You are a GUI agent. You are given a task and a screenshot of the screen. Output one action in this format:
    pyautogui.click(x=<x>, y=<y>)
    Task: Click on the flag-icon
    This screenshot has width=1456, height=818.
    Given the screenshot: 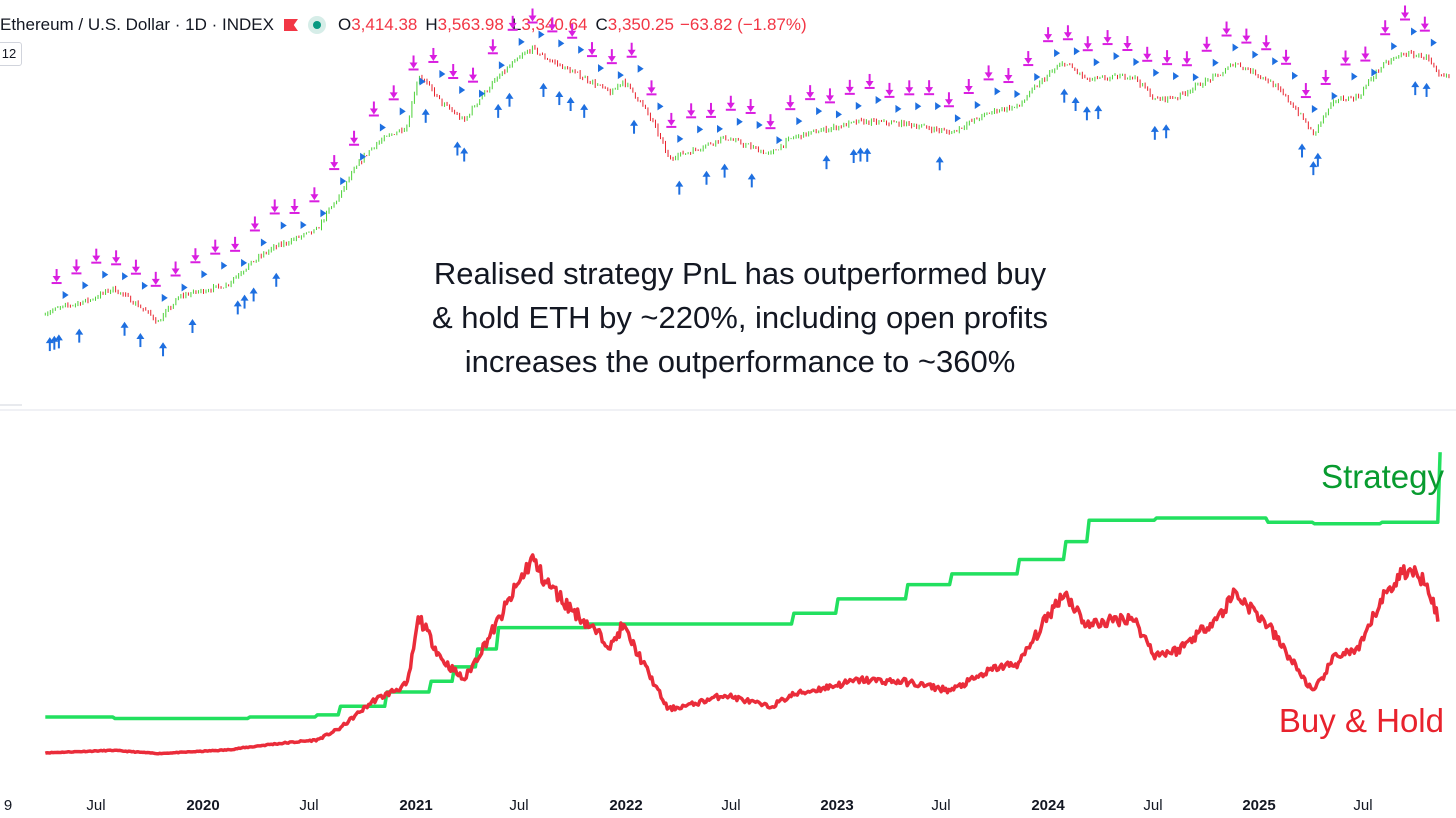 What is the action you would take?
    pyautogui.click(x=290, y=25)
    